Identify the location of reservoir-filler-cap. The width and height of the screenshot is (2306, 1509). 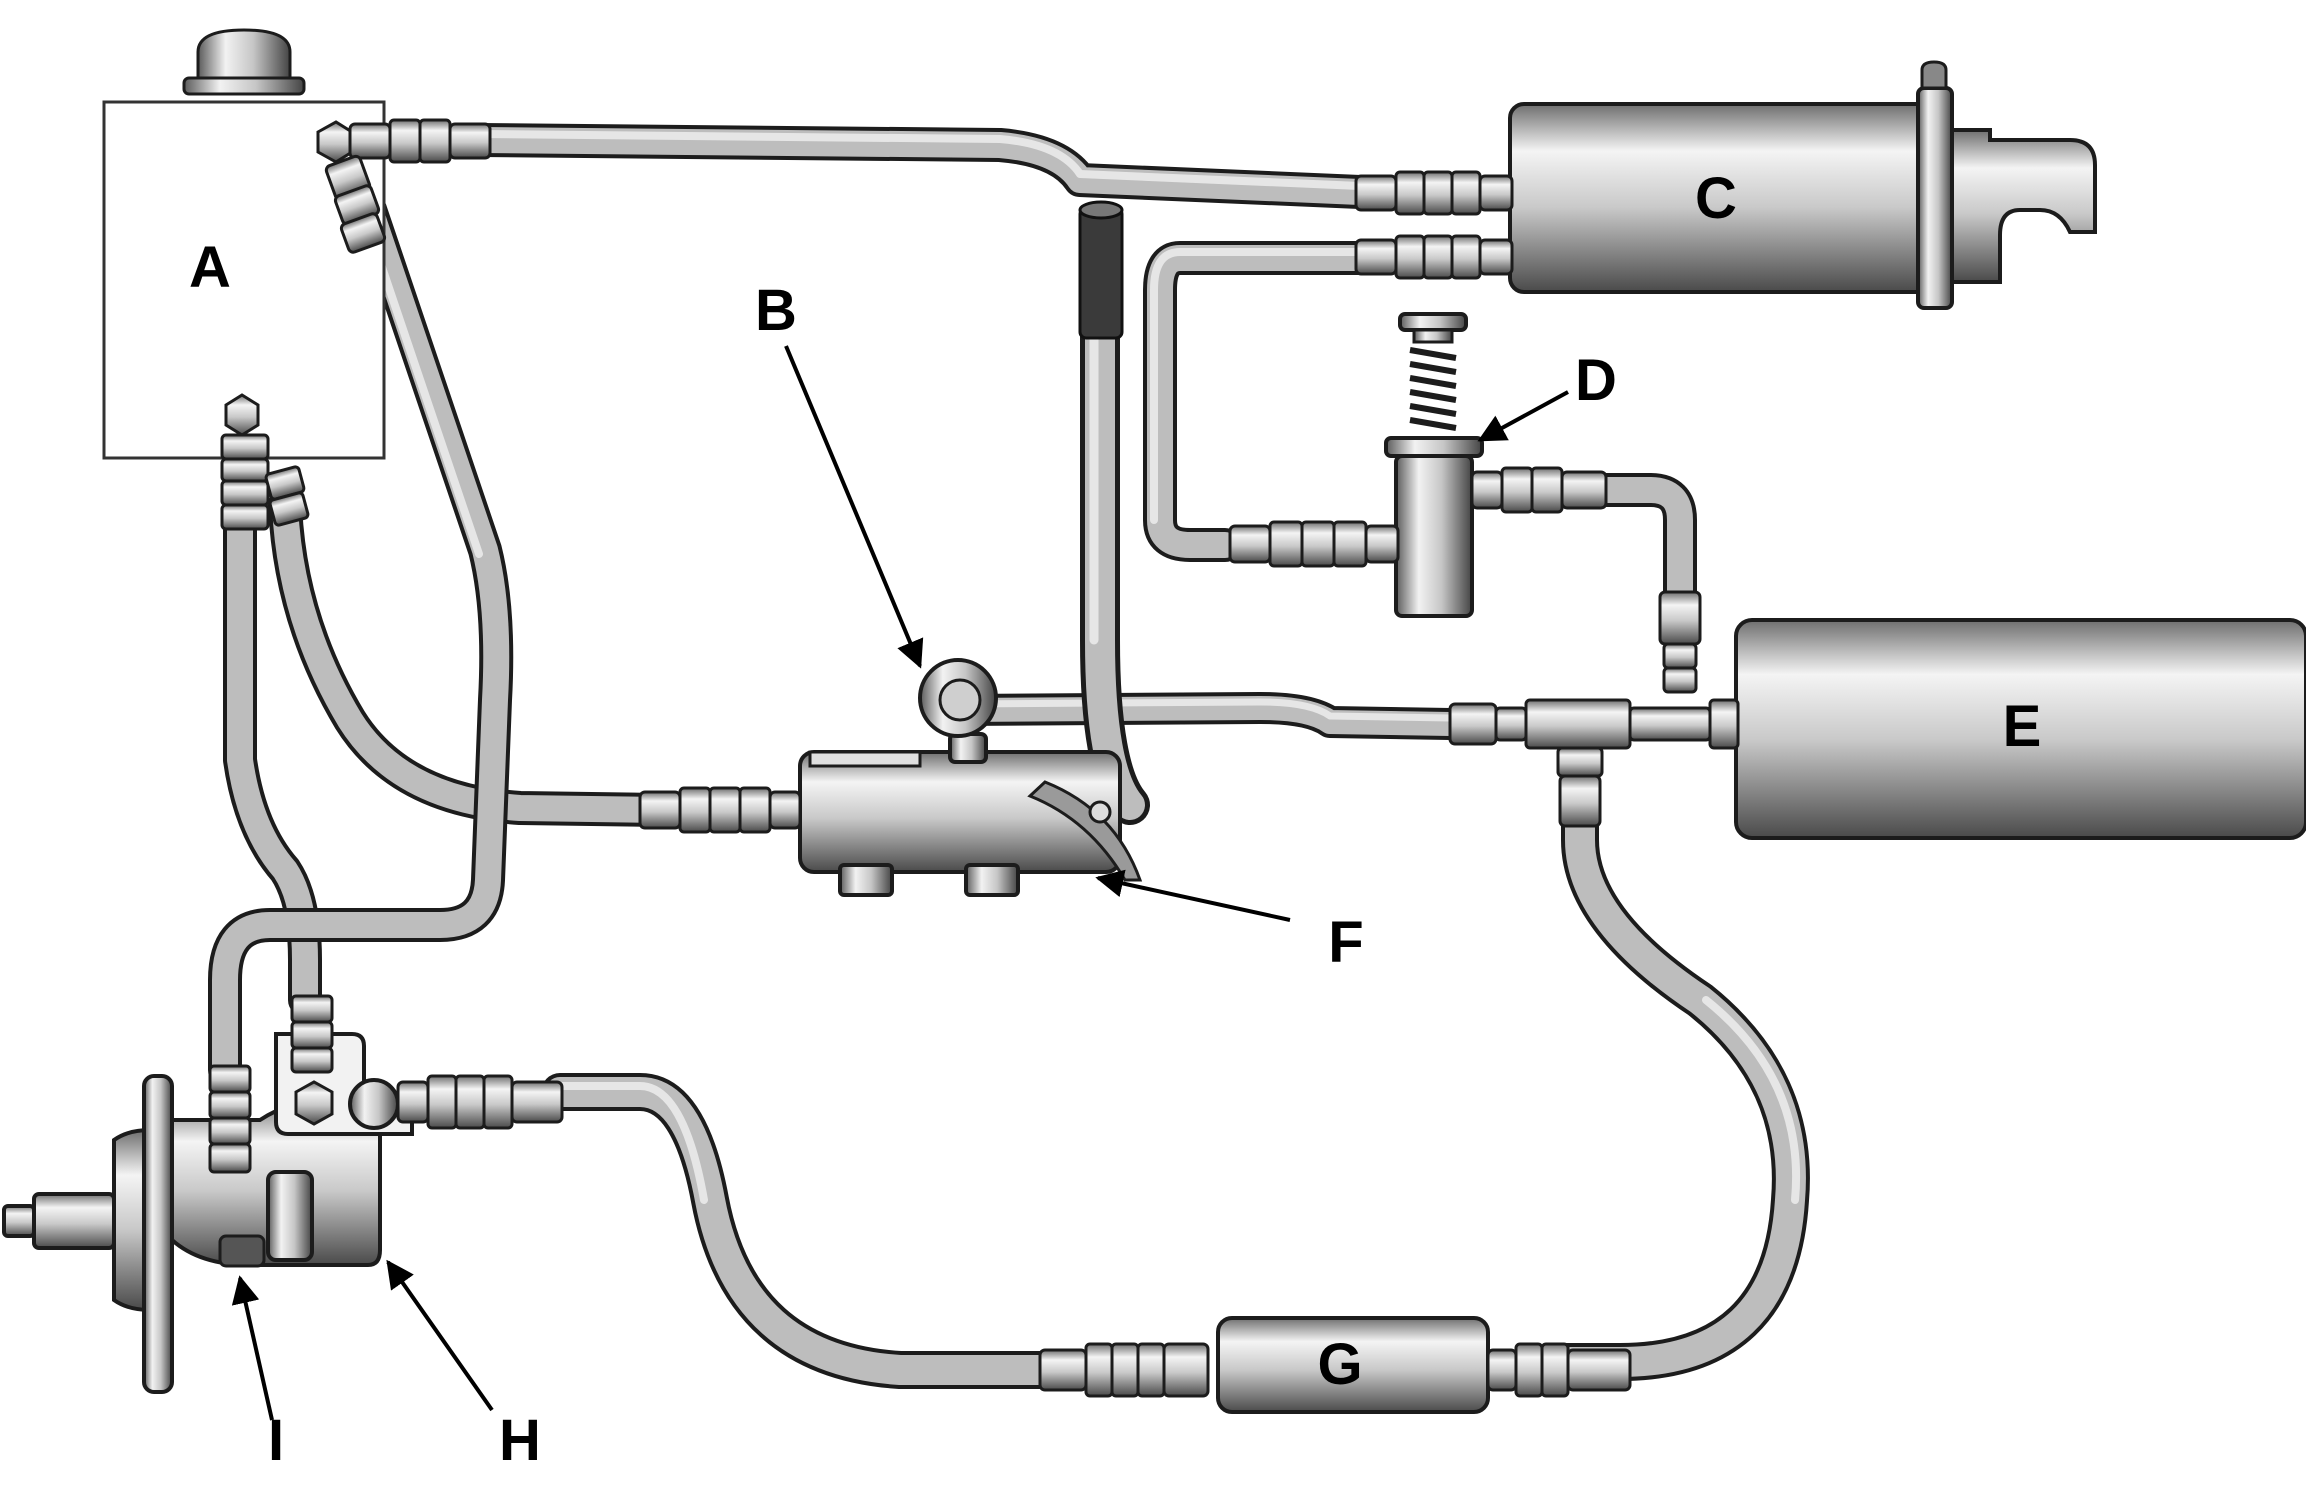
(244, 62).